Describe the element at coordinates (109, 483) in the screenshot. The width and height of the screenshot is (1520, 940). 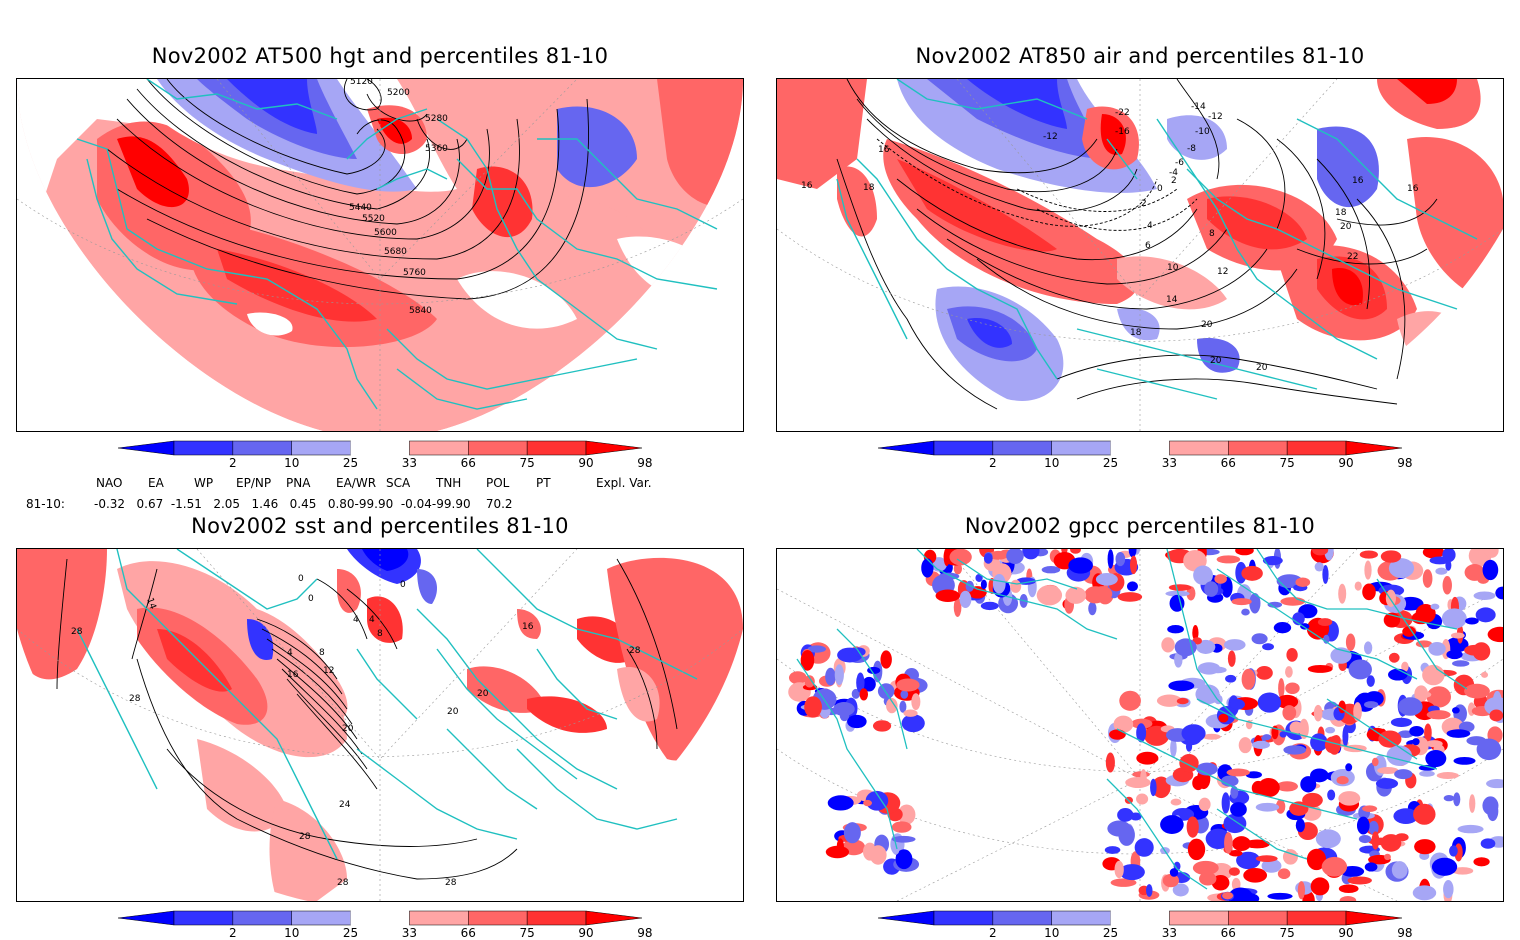
I see `index-name: NAO` at that location.